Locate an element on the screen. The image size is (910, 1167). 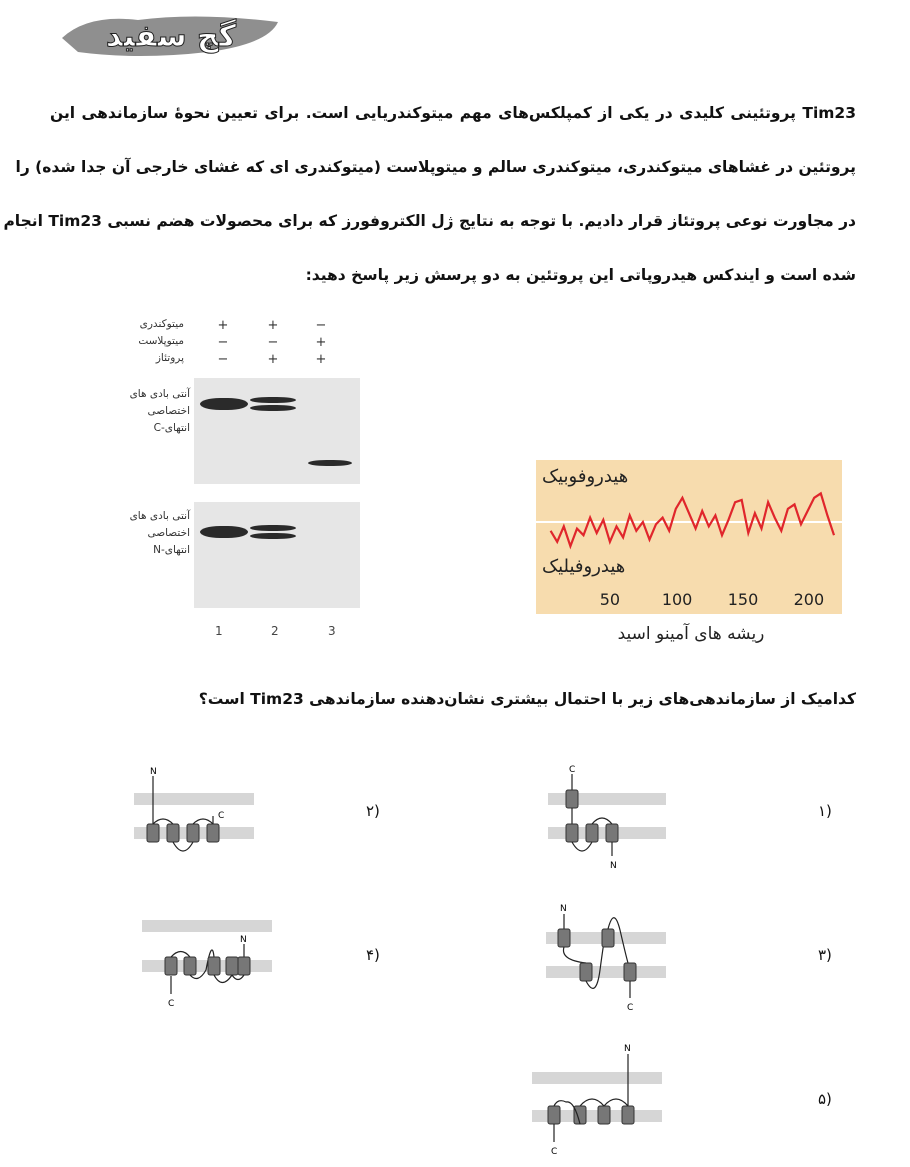
band-lane2-c-lower is located at coordinates (273, 408).